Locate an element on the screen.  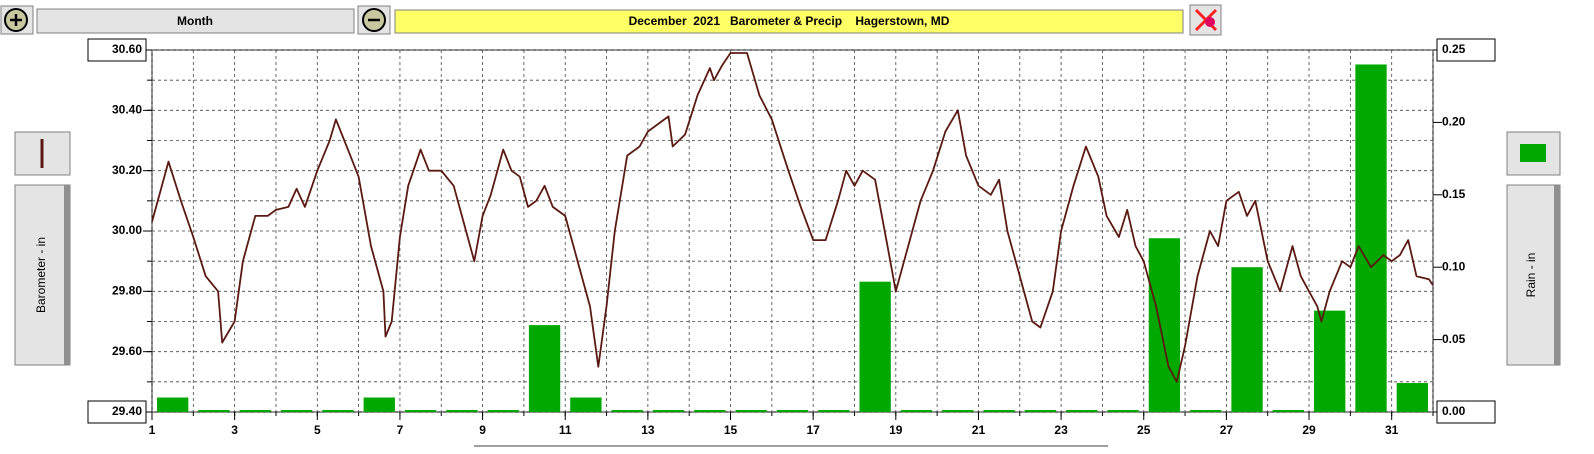
y2-tick-label: 0.10 is located at coordinates (1454, 266).